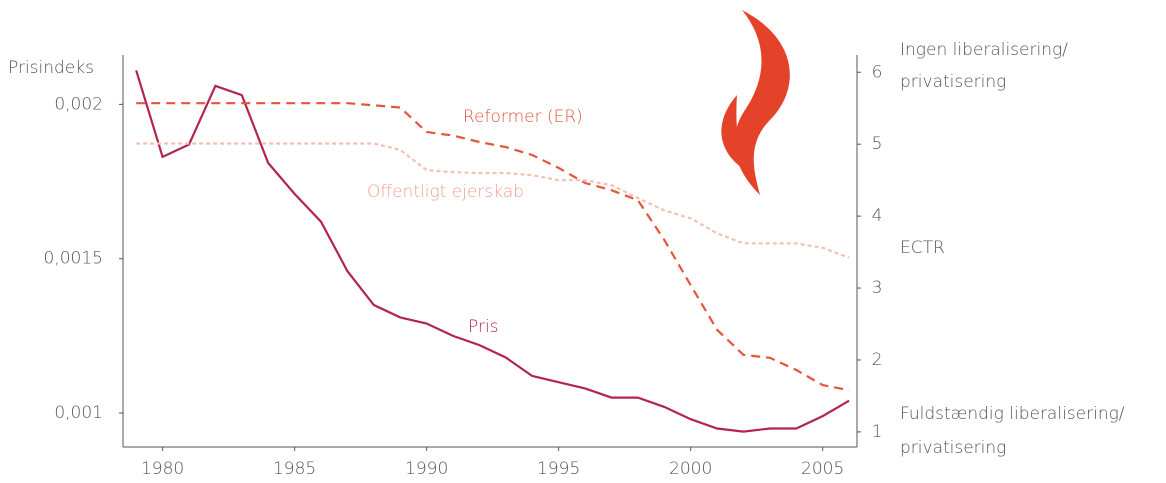 The width and height of the screenshot is (1166, 483). Describe the element at coordinates (162, 469) in the screenshot. I see `x-tick-label: 1980` at that location.